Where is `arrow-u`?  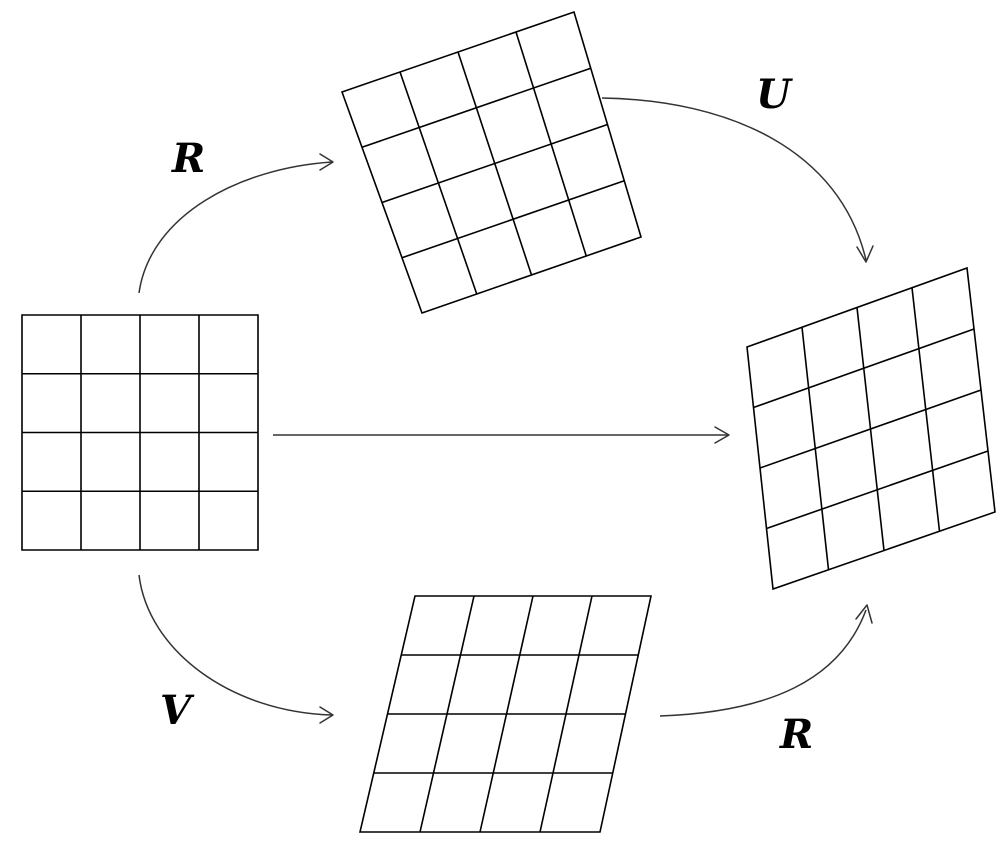
arrow-u is located at coordinates (737, 180).